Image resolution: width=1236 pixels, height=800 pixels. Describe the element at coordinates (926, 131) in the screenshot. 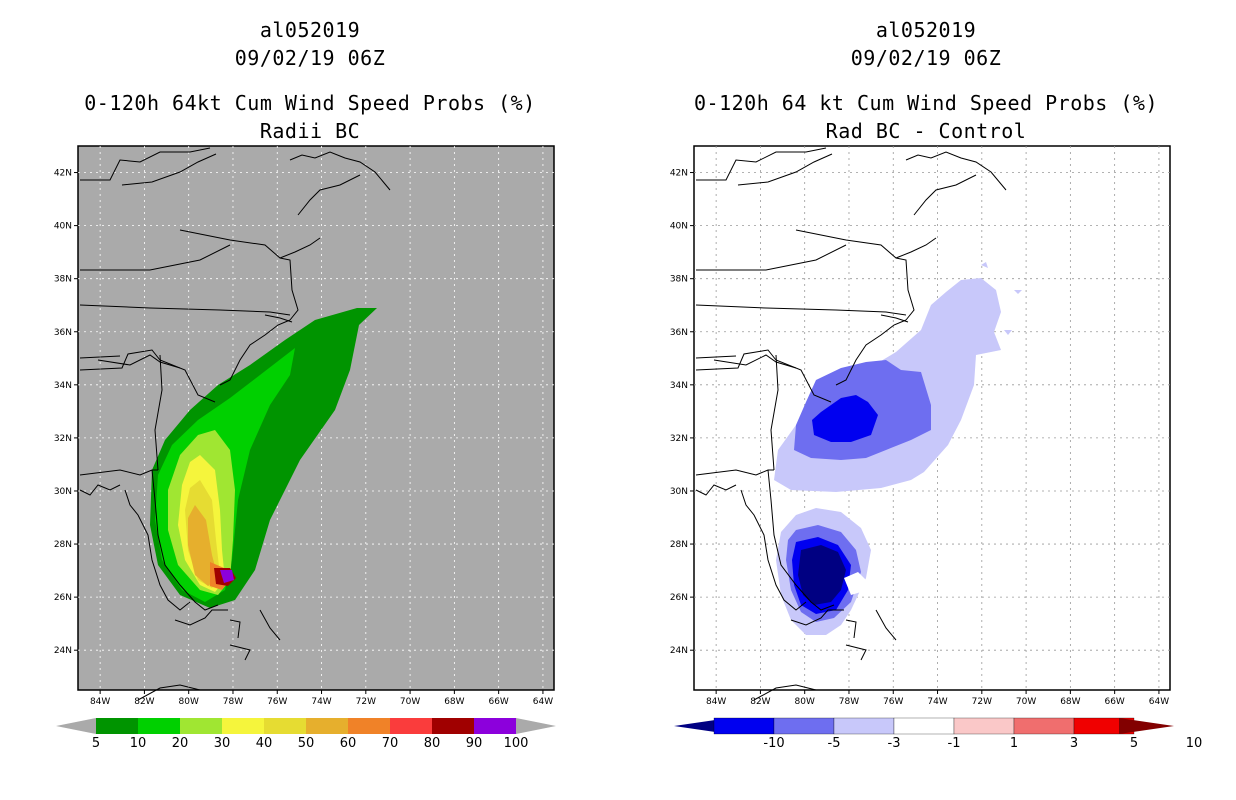

I see `right-subtitle: Rad BC - Control` at that location.